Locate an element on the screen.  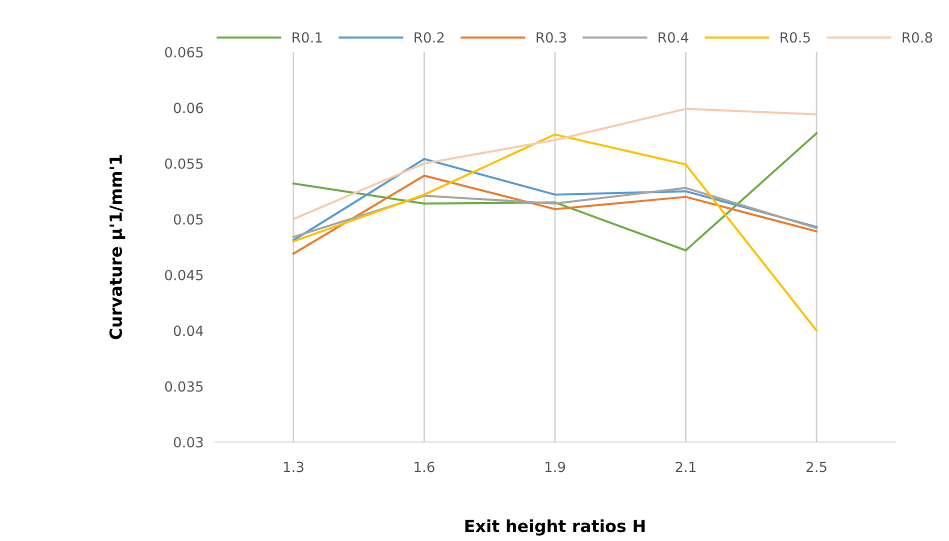
legend-label: R0.3 is located at coordinates (551, 37).